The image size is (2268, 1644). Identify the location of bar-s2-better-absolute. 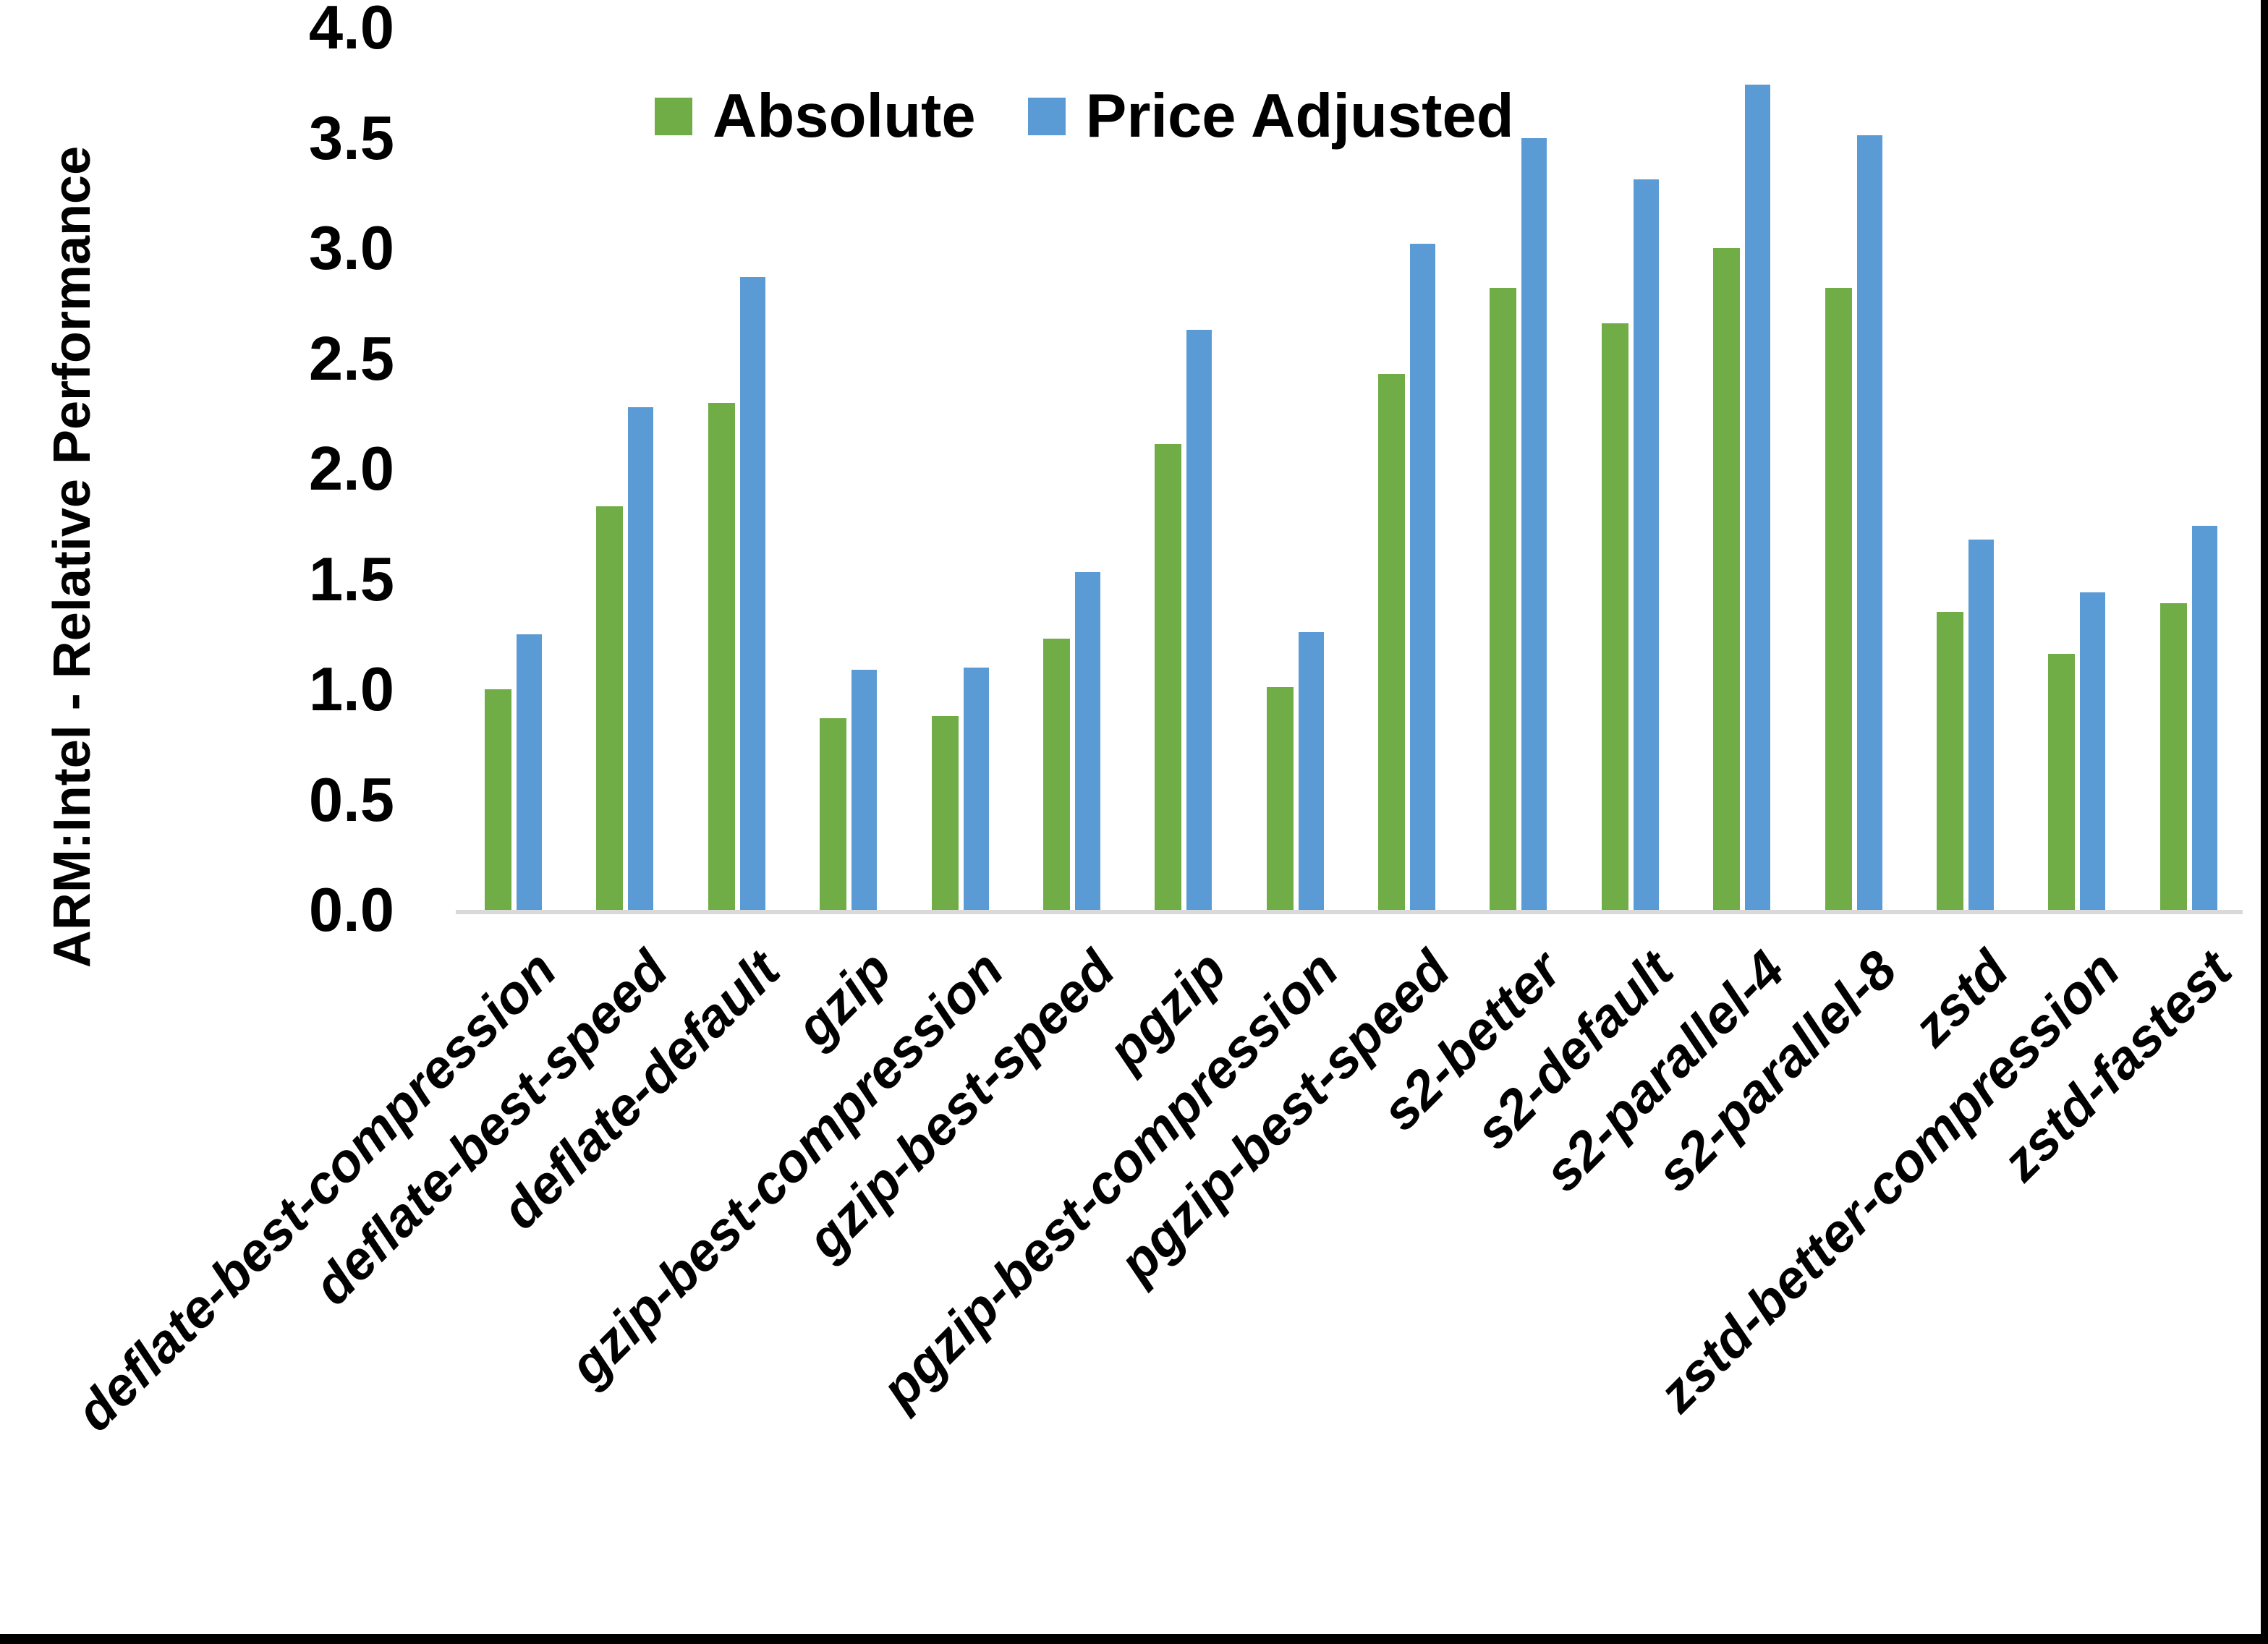
(1503, 598).